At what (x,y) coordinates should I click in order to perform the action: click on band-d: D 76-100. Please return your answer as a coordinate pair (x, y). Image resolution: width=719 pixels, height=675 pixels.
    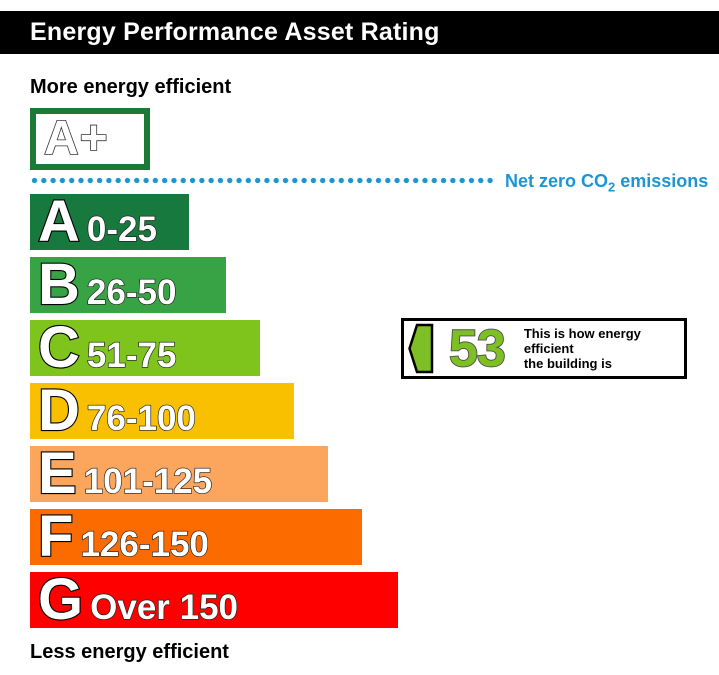
    Looking at the image, I should click on (162, 410).